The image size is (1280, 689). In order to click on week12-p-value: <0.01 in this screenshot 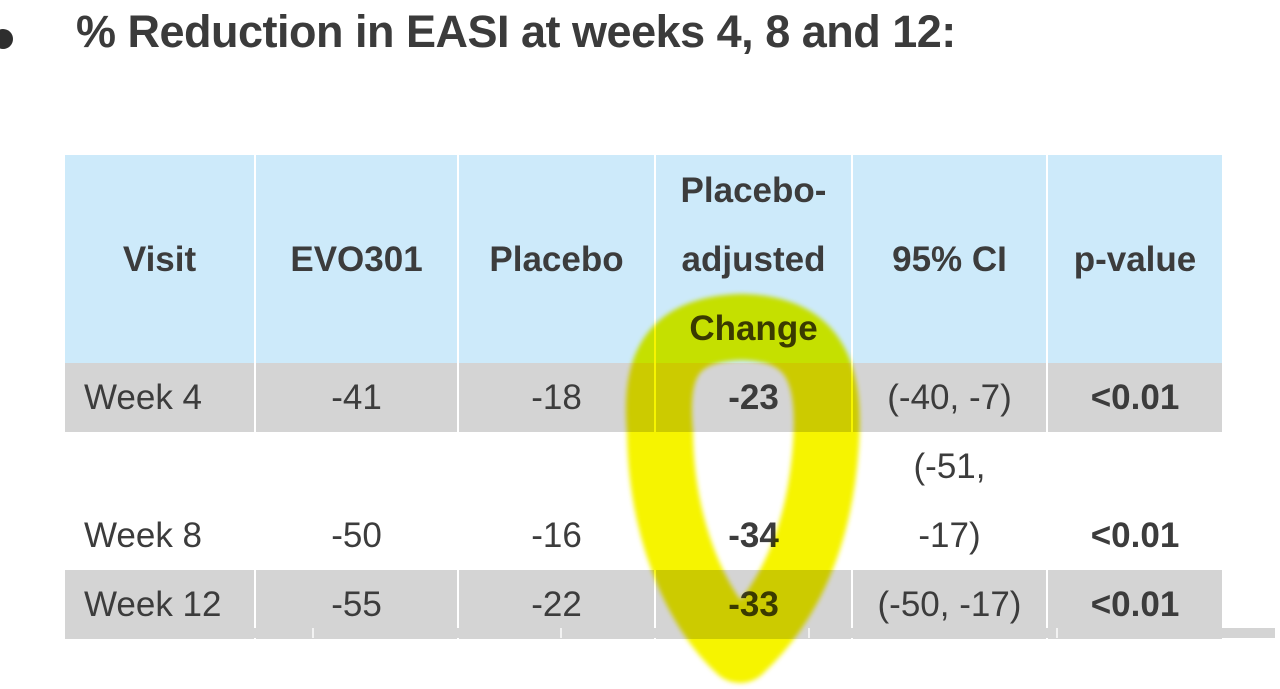, I will do `click(1134, 604)`.